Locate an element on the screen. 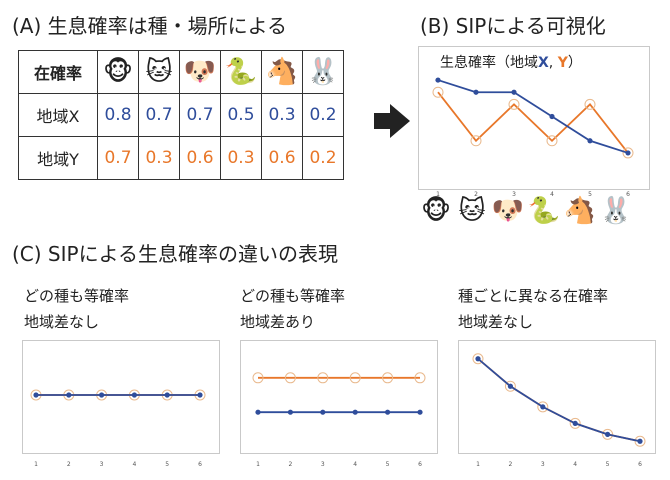 The width and height of the screenshot is (670, 480). right-arrow-icon is located at coordinates (382, 121).